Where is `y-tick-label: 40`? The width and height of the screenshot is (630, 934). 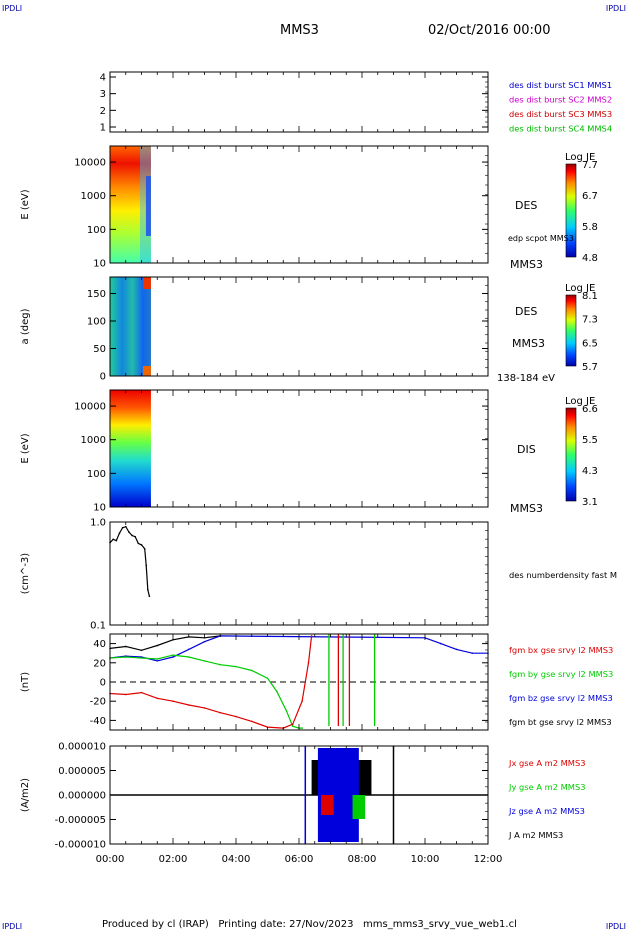 y-tick-label: 40 is located at coordinates (99, 644).